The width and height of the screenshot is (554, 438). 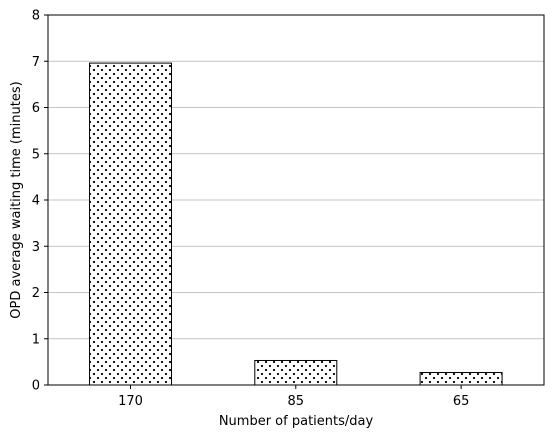 I want to click on y-tick-label: 7, so click(x=36, y=62).